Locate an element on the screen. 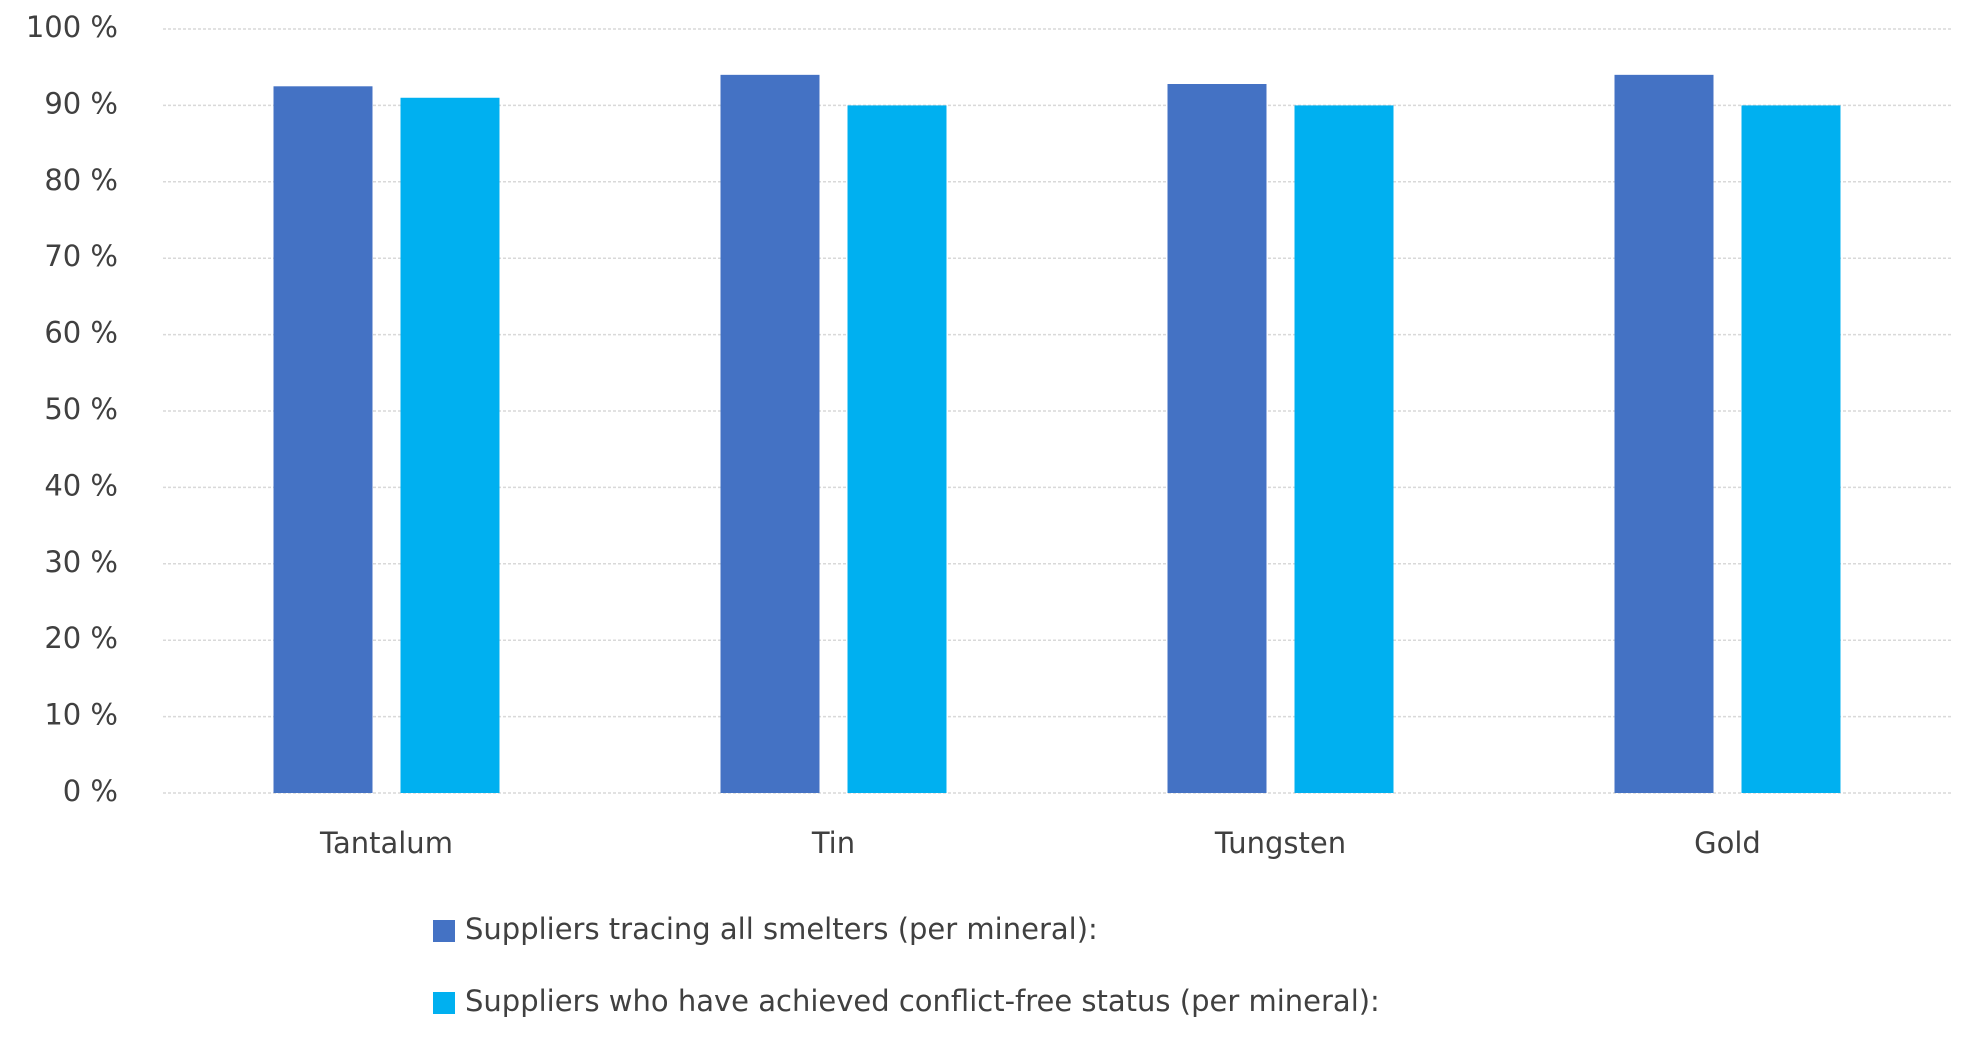 The height and width of the screenshot is (1044, 1974). y-tick-label: 80 % is located at coordinates (81, 180).